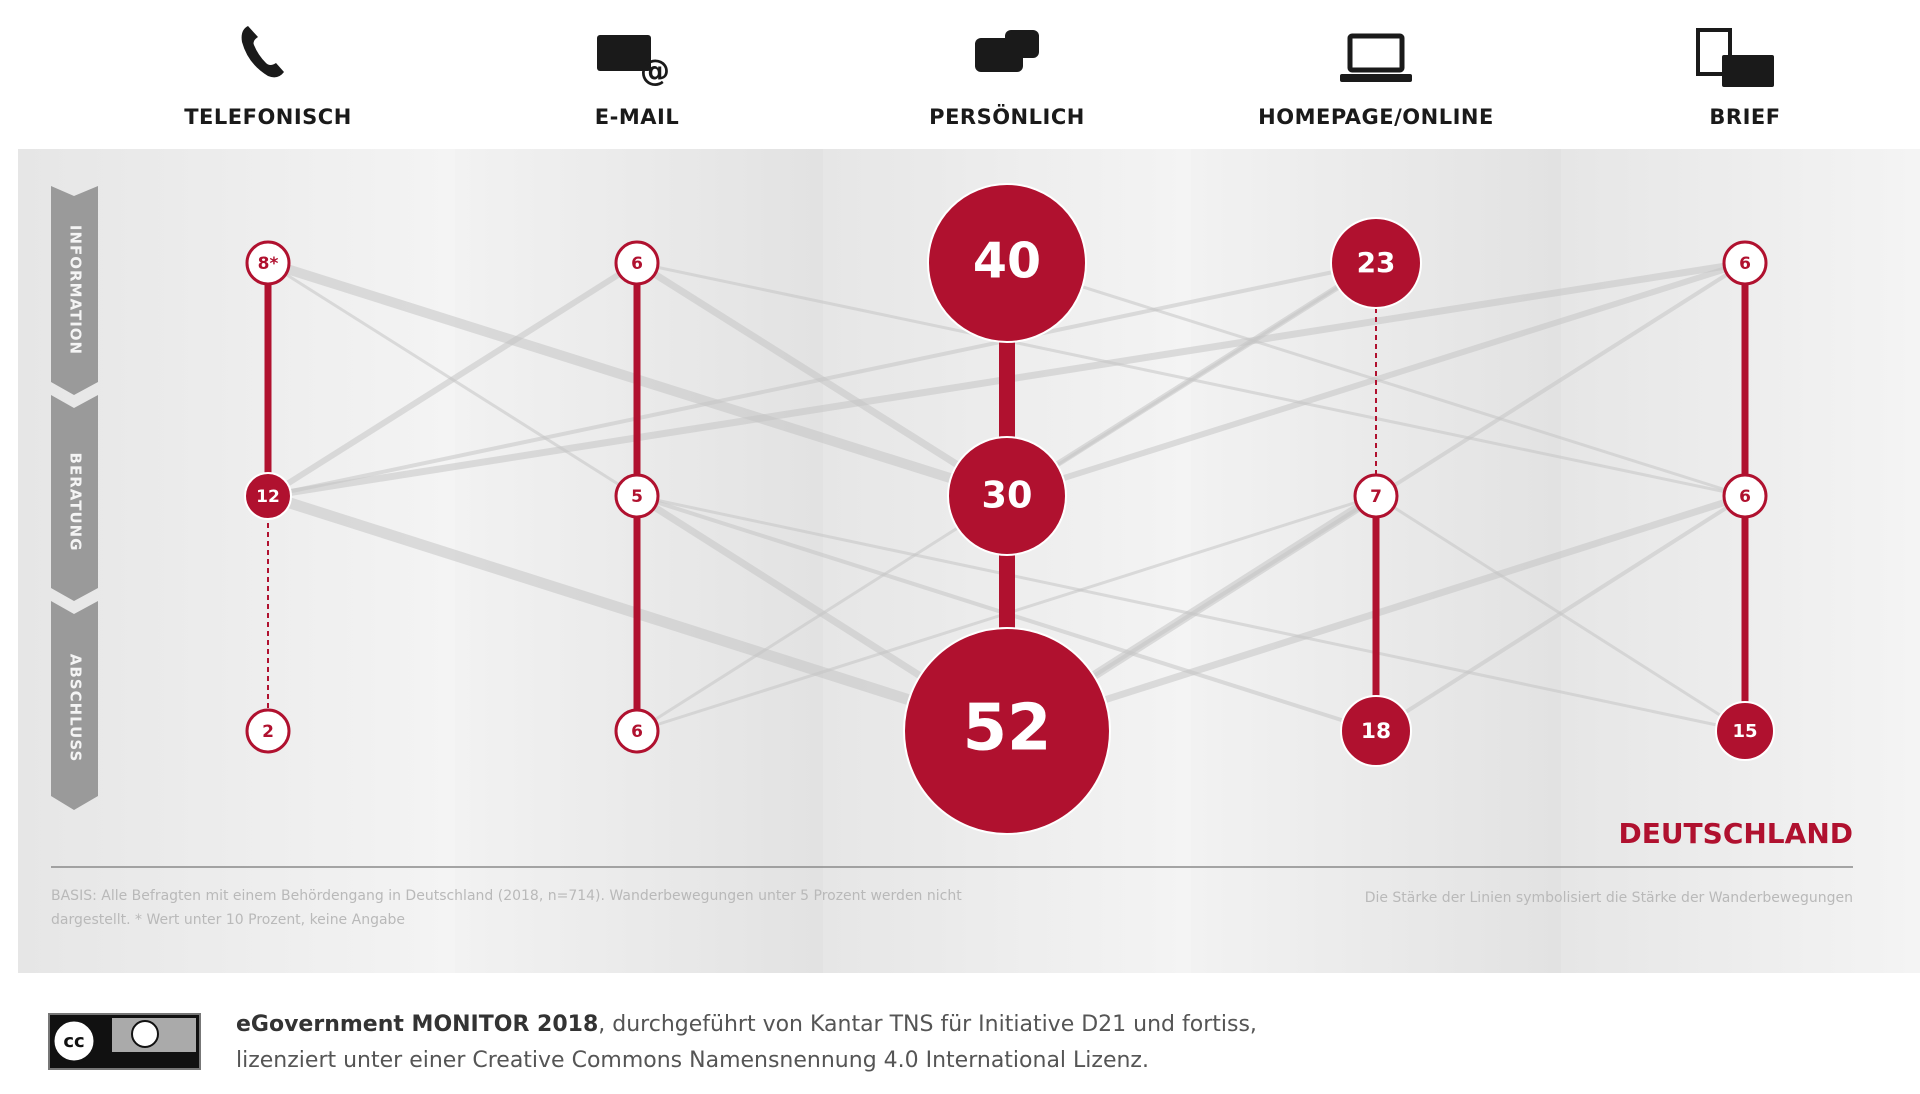 This screenshot has width=1920, height=1094. Describe the element at coordinates (417, 1024) in the screenshot. I see `footer-source: eGovernment MONITOR 2018` at that location.